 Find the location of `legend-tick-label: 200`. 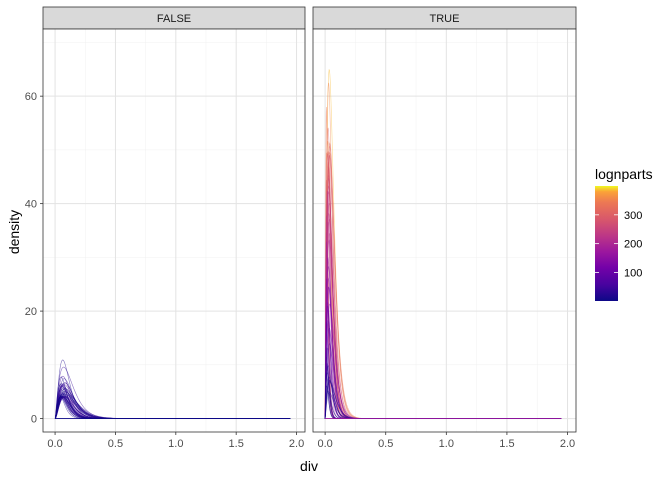

legend-tick-label: 200 is located at coordinates (633, 245).